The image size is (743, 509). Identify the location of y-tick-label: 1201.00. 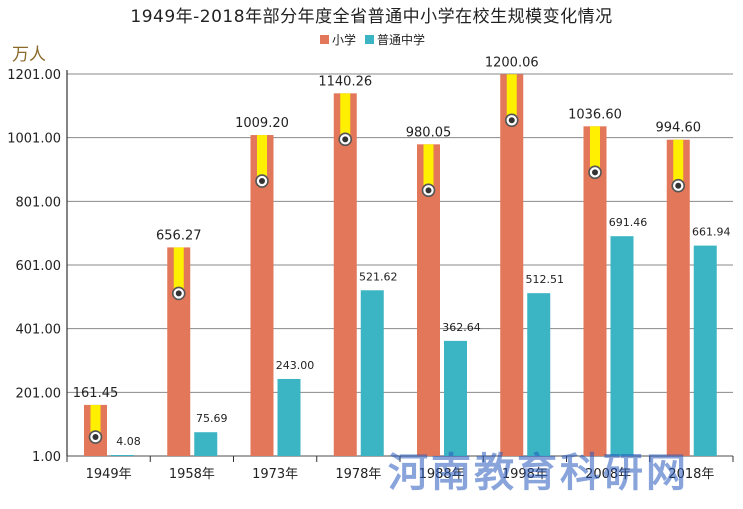
(34, 75).